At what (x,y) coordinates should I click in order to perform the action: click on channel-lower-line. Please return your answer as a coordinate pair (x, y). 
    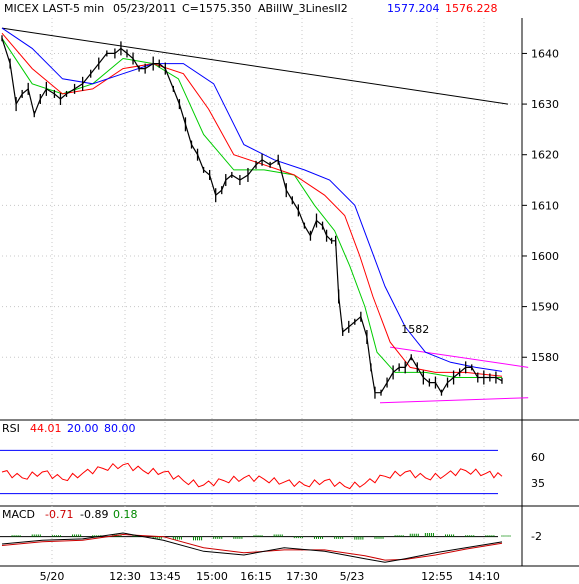
    Looking at the image, I should click on (454, 400).